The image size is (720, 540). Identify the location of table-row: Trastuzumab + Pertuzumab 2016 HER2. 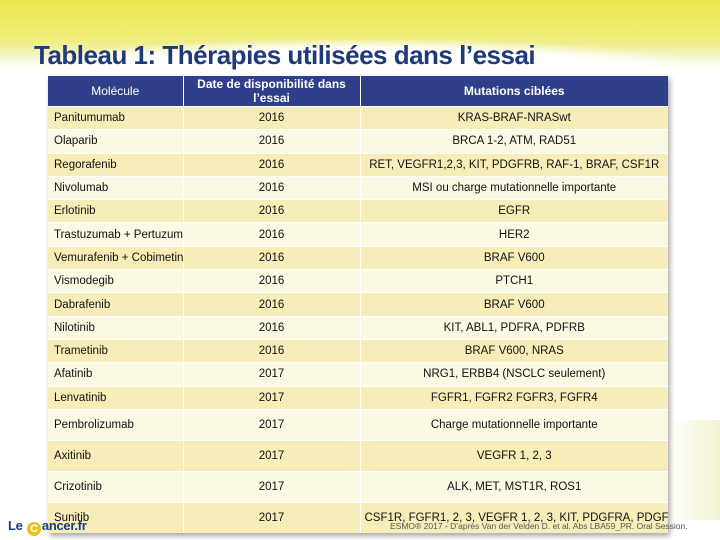
(358, 234).